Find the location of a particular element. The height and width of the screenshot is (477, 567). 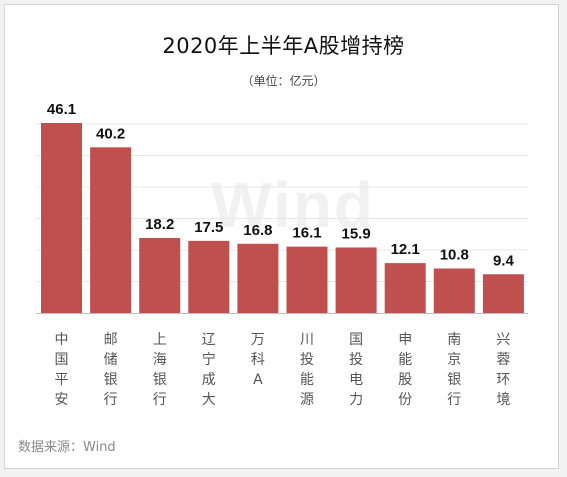

category-char: 辽 is located at coordinates (209, 340).